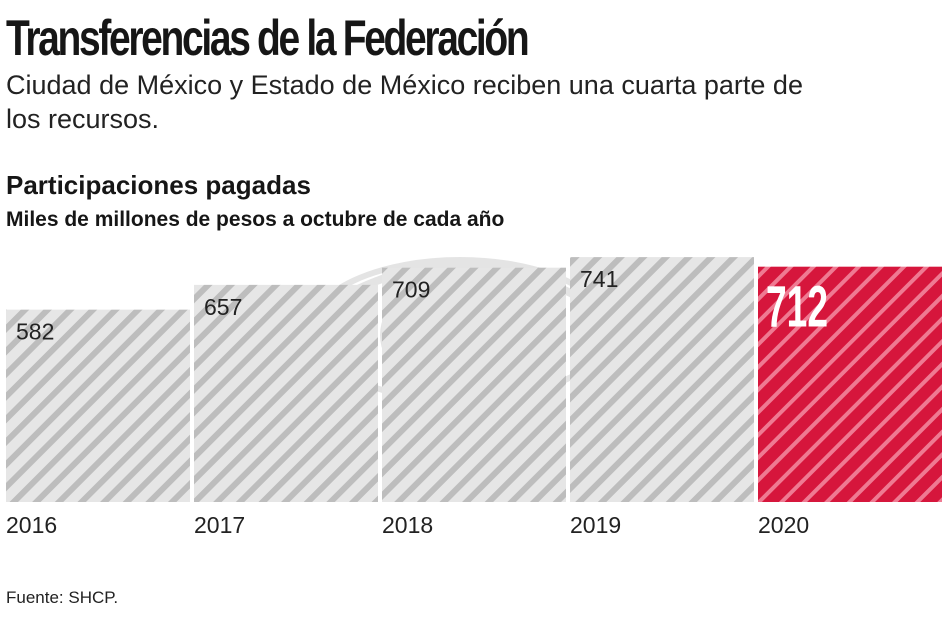 The image size is (948, 620). I want to click on value-label-2020: 712, so click(797, 307).